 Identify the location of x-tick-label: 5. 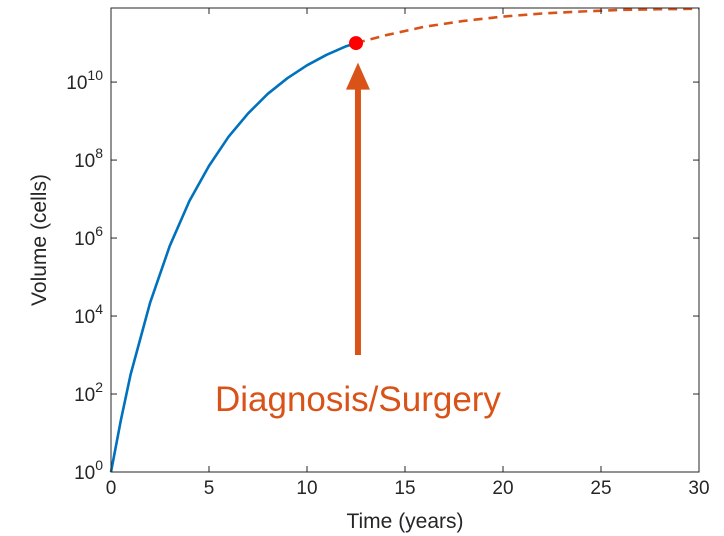
(209, 488).